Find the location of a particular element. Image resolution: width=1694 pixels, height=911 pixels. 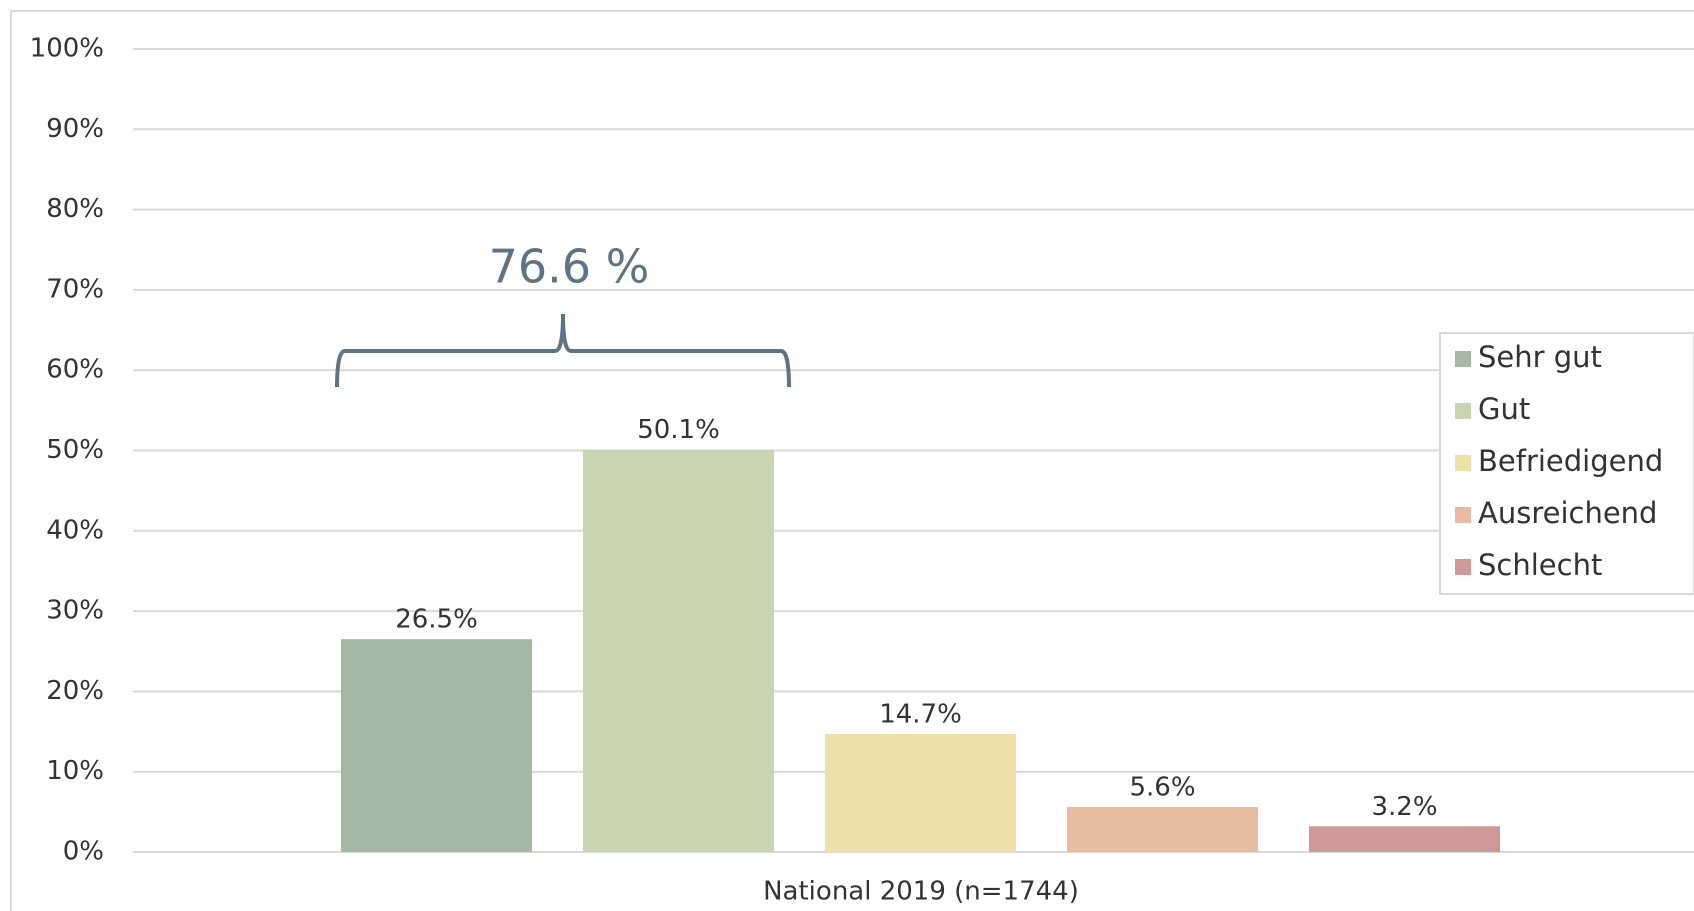

legend-label: Sehr gut is located at coordinates (1540, 357).